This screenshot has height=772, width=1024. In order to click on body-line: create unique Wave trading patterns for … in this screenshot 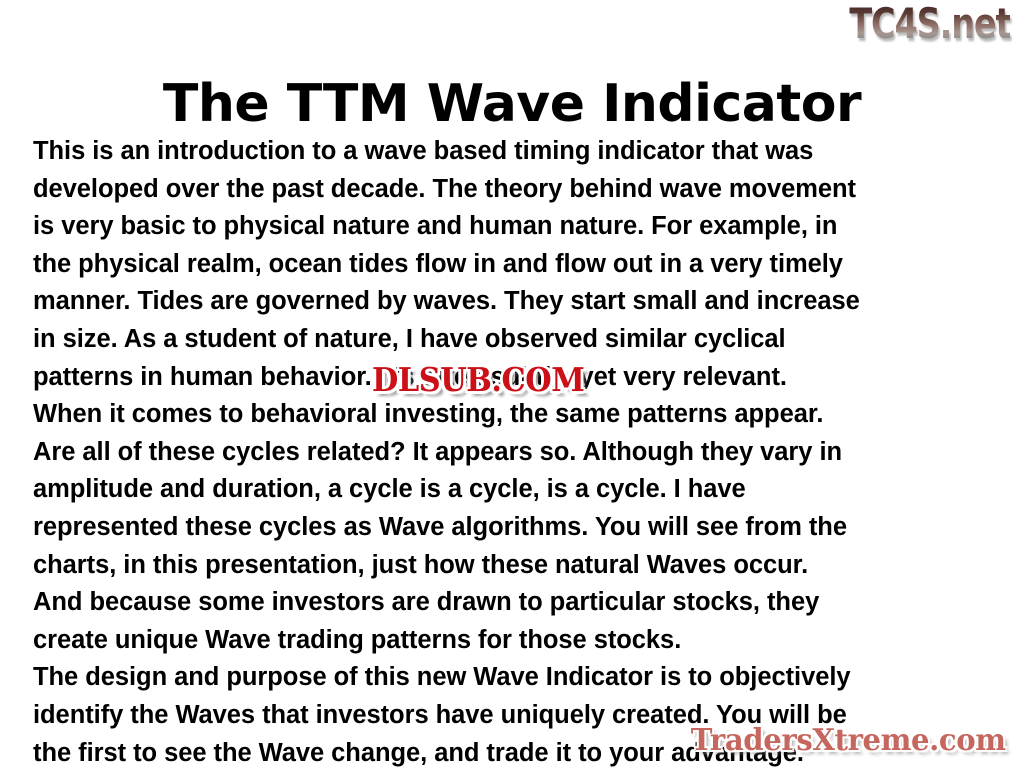, I will do `click(519, 641)`.